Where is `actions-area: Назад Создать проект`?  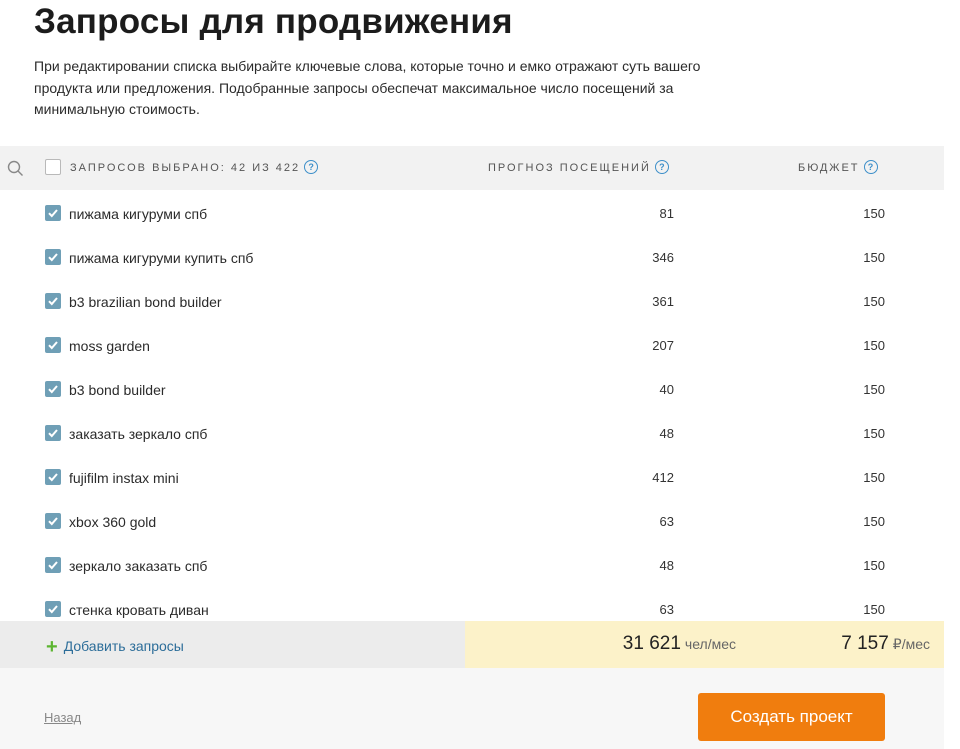
actions-area: Назад Создать проект is located at coordinates (472, 708).